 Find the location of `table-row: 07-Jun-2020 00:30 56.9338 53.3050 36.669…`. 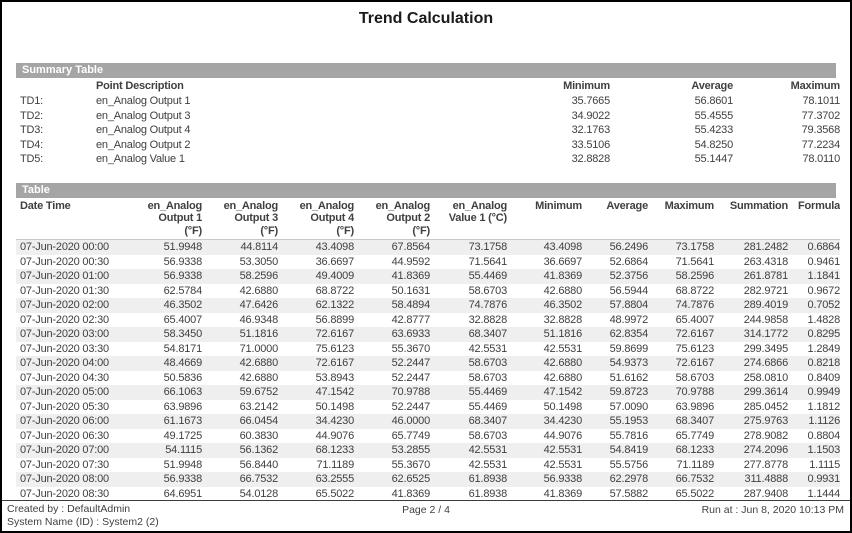

table-row: 07-Jun-2020 00:30 56.9338 53.3050 36.669… is located at coordinates (428, 262).